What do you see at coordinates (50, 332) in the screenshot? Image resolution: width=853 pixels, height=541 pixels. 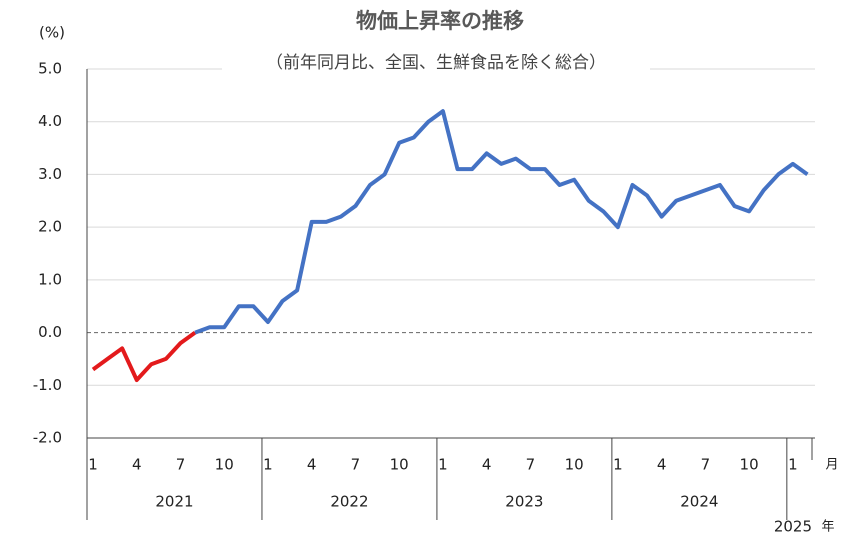 I see `y-tick-label: 0.0` at bounding box center [50, 332].